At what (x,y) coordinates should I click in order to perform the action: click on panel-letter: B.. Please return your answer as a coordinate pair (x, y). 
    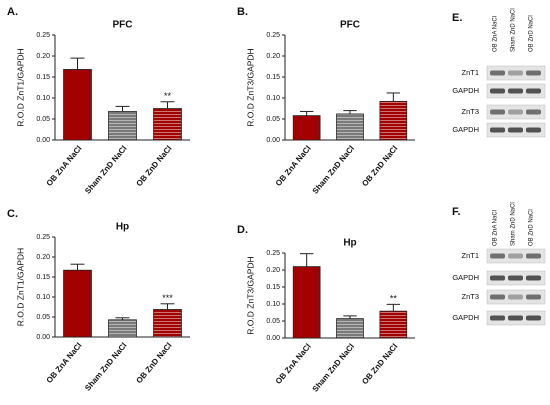
    Looking at the image, I should click on (242, 12).